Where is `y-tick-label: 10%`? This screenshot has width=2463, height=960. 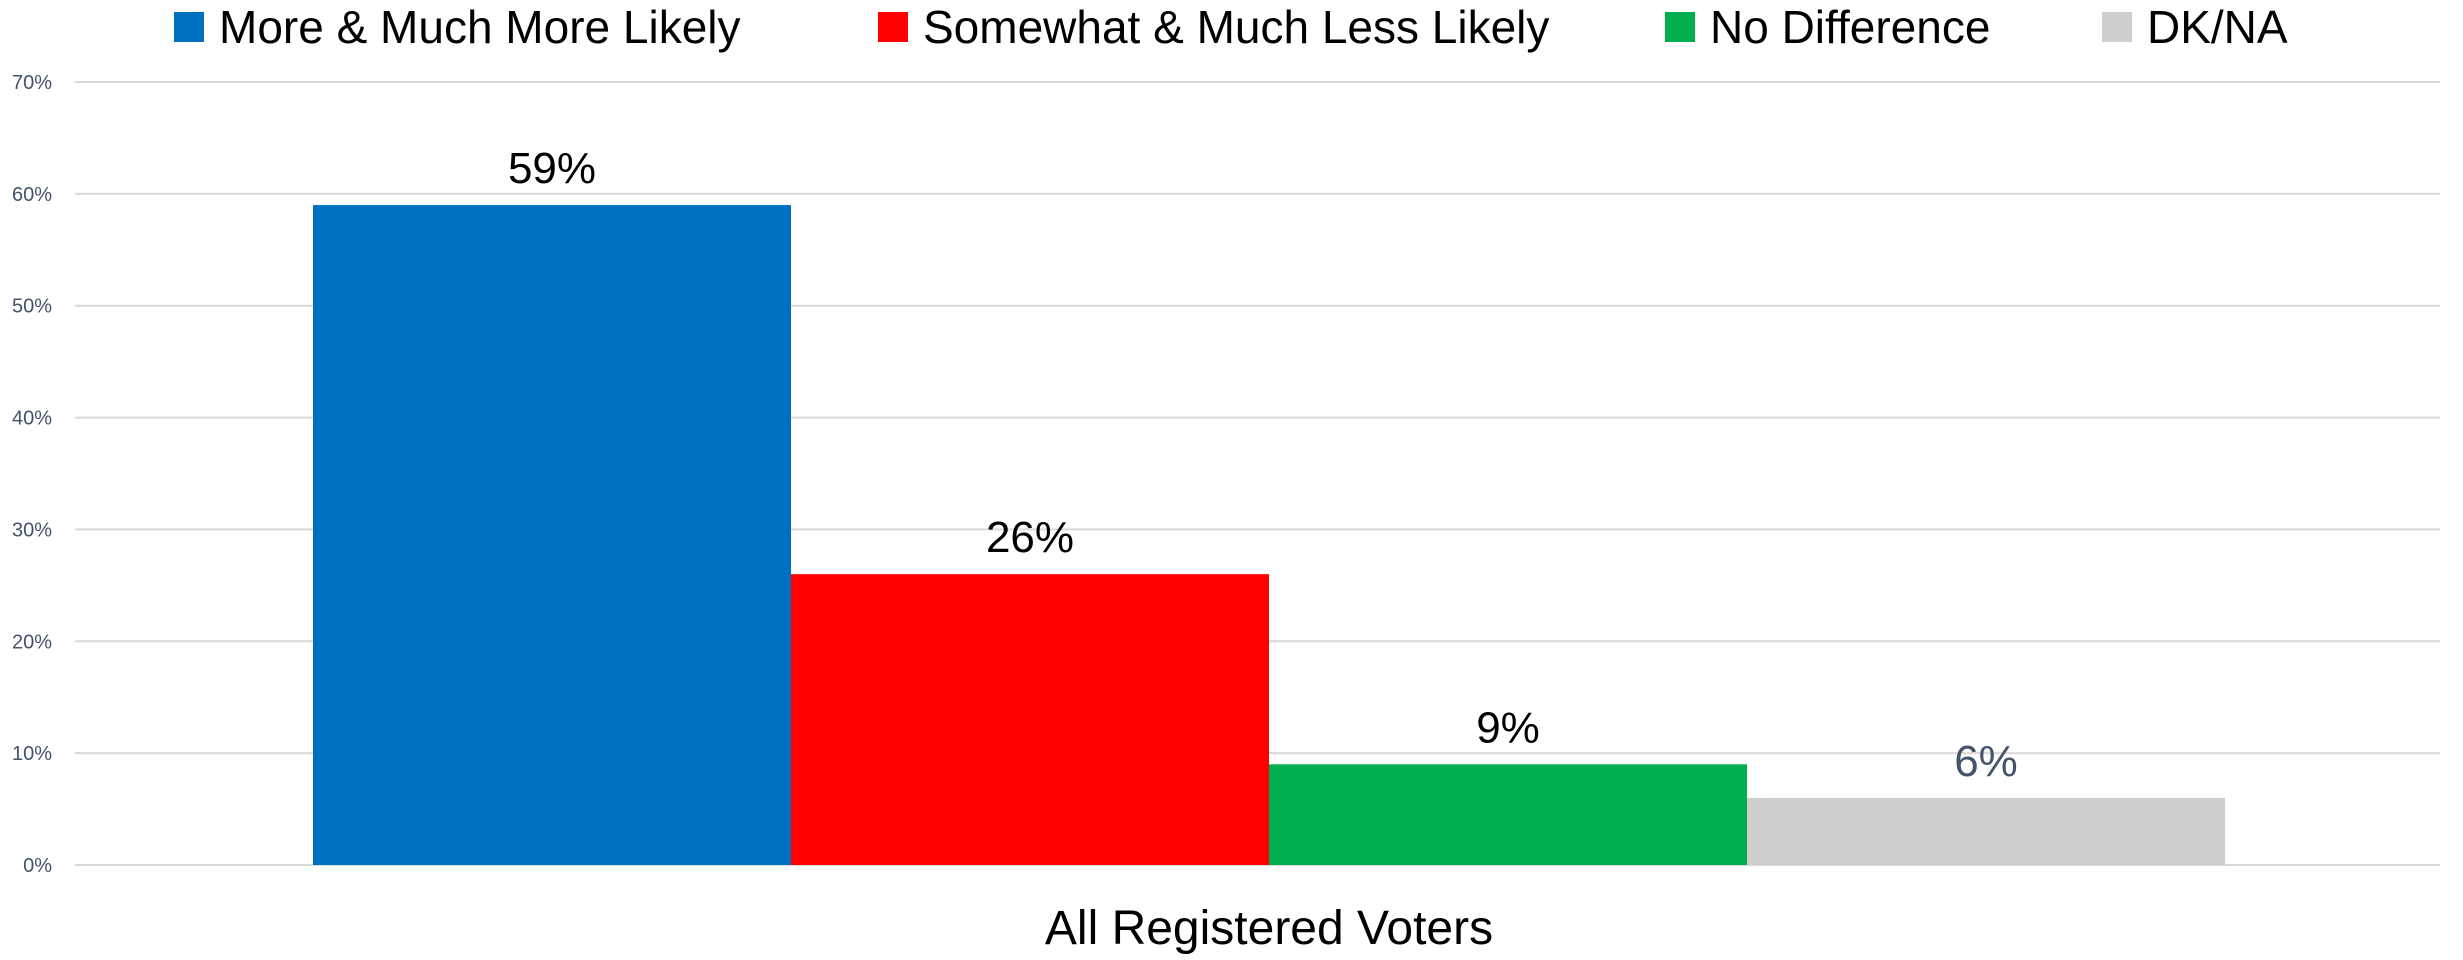 y-tick-label: 10% is located at coordinates (32, 754).